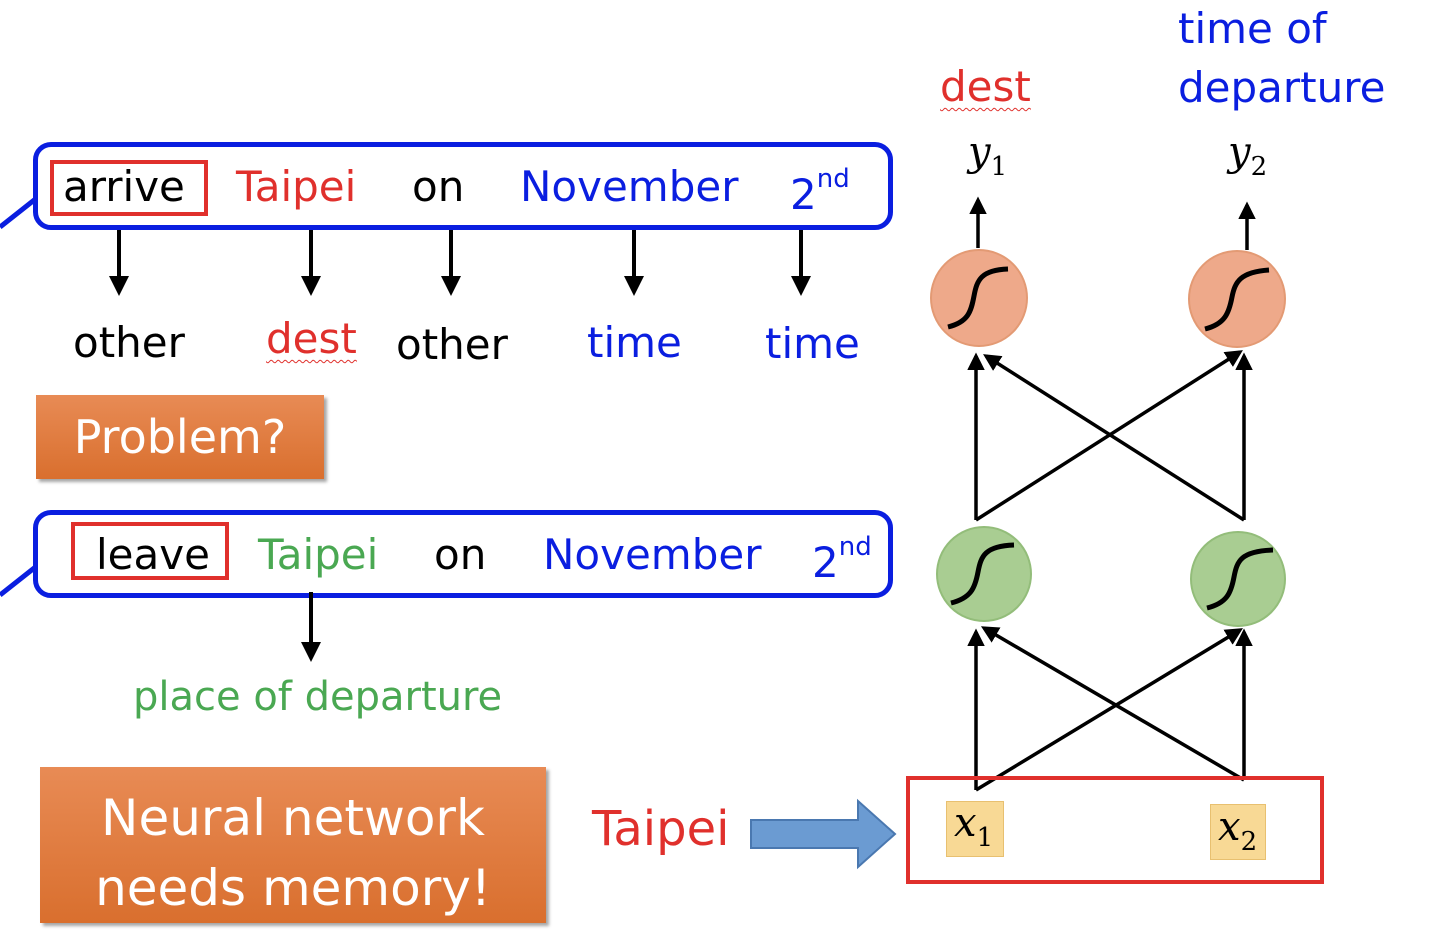 The image size is (1450, 930). Describe the element at coordinates (1115, 830) in the screenshot. I see `input-layer-frame` at that location.